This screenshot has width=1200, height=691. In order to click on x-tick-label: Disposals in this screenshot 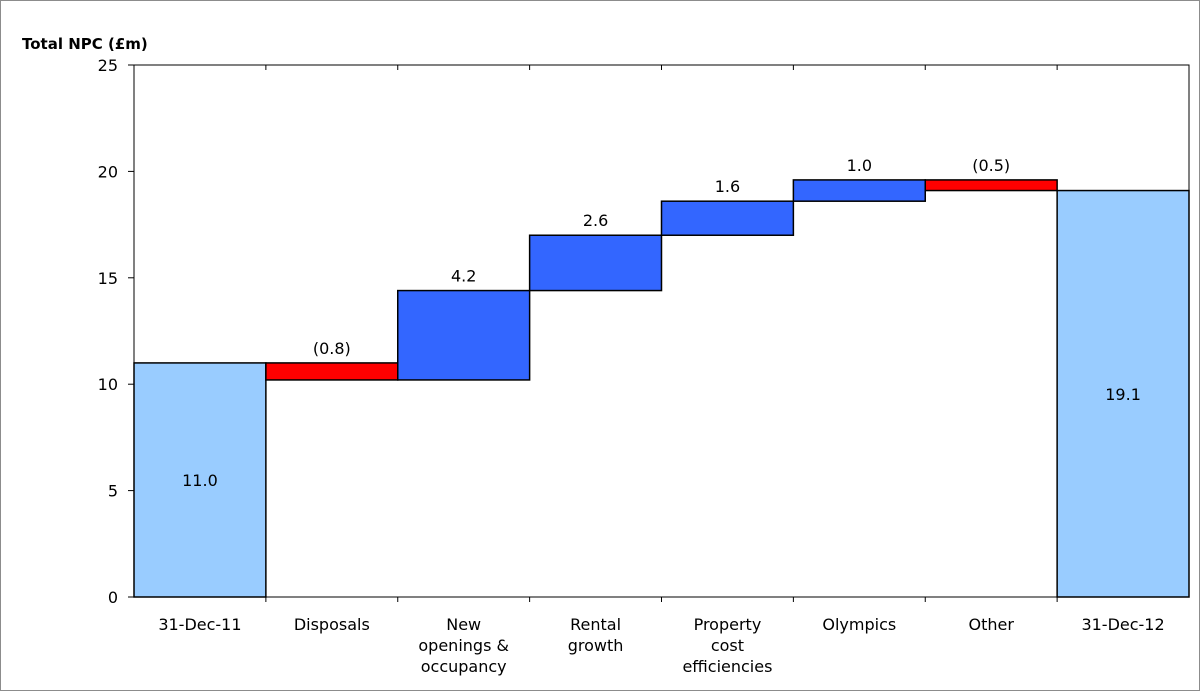, I will do `click(332, 624)`.